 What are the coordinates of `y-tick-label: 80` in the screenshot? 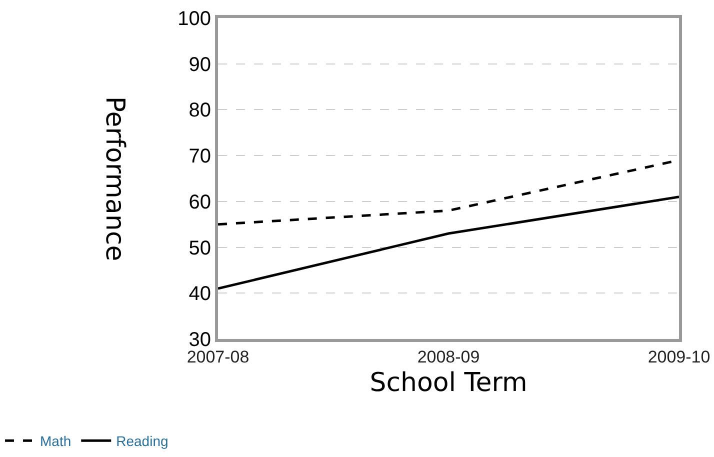 It's located at (199, 111).